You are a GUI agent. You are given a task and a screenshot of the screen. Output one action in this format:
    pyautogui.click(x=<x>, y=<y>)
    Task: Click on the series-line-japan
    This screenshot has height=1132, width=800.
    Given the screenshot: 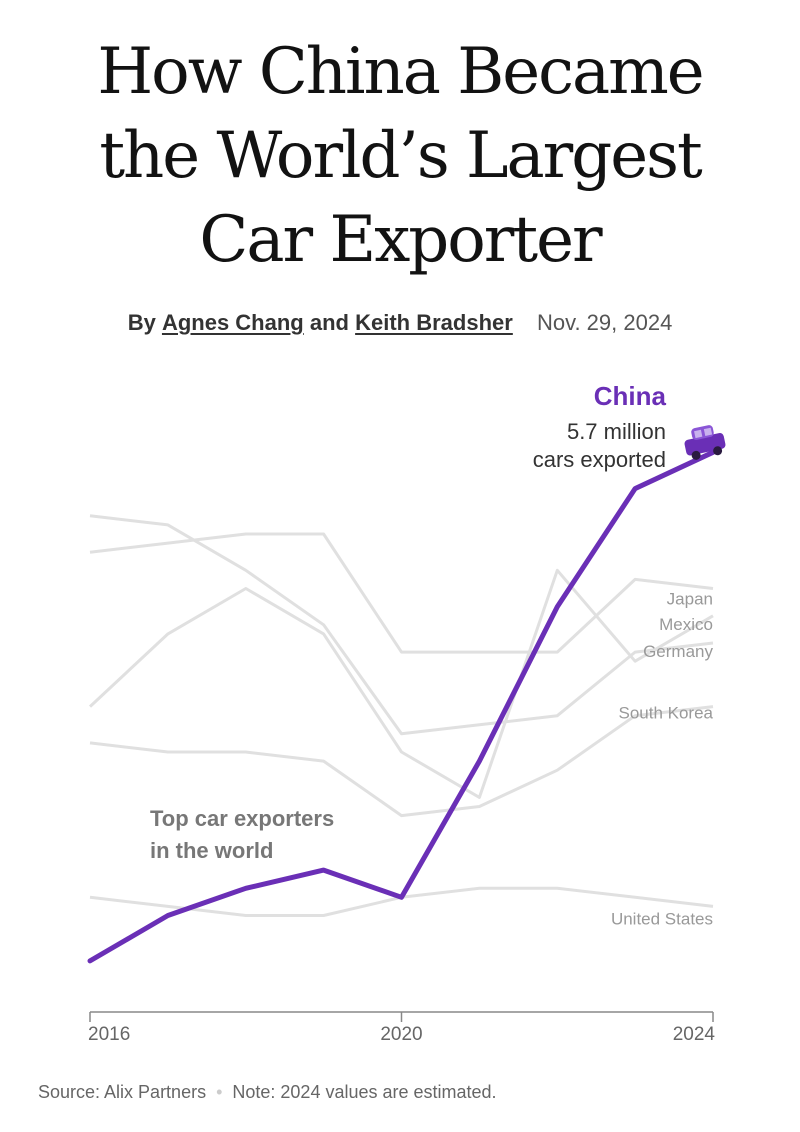 What is the action you would take?
    pyautogui.click(x=401, y=593)
    